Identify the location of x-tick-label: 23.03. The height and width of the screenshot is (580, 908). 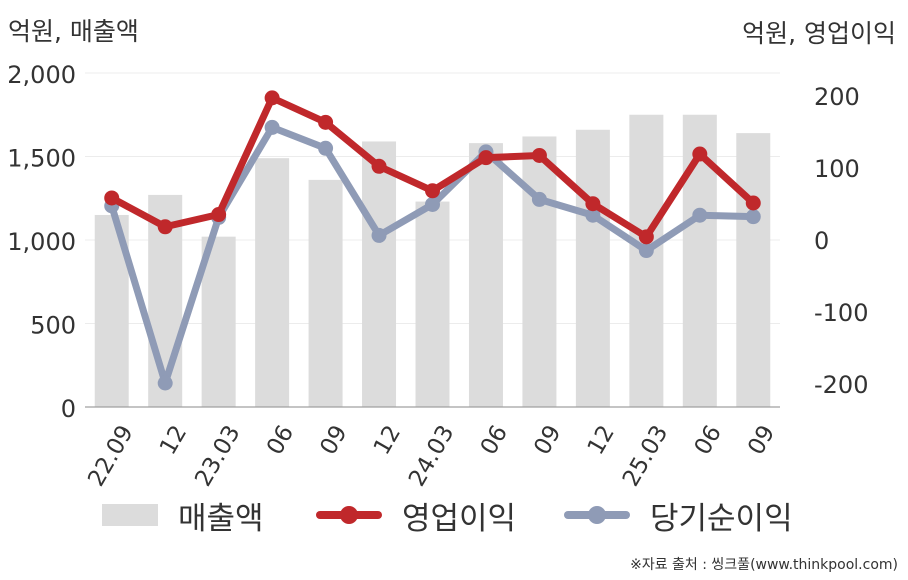
(217, 455).